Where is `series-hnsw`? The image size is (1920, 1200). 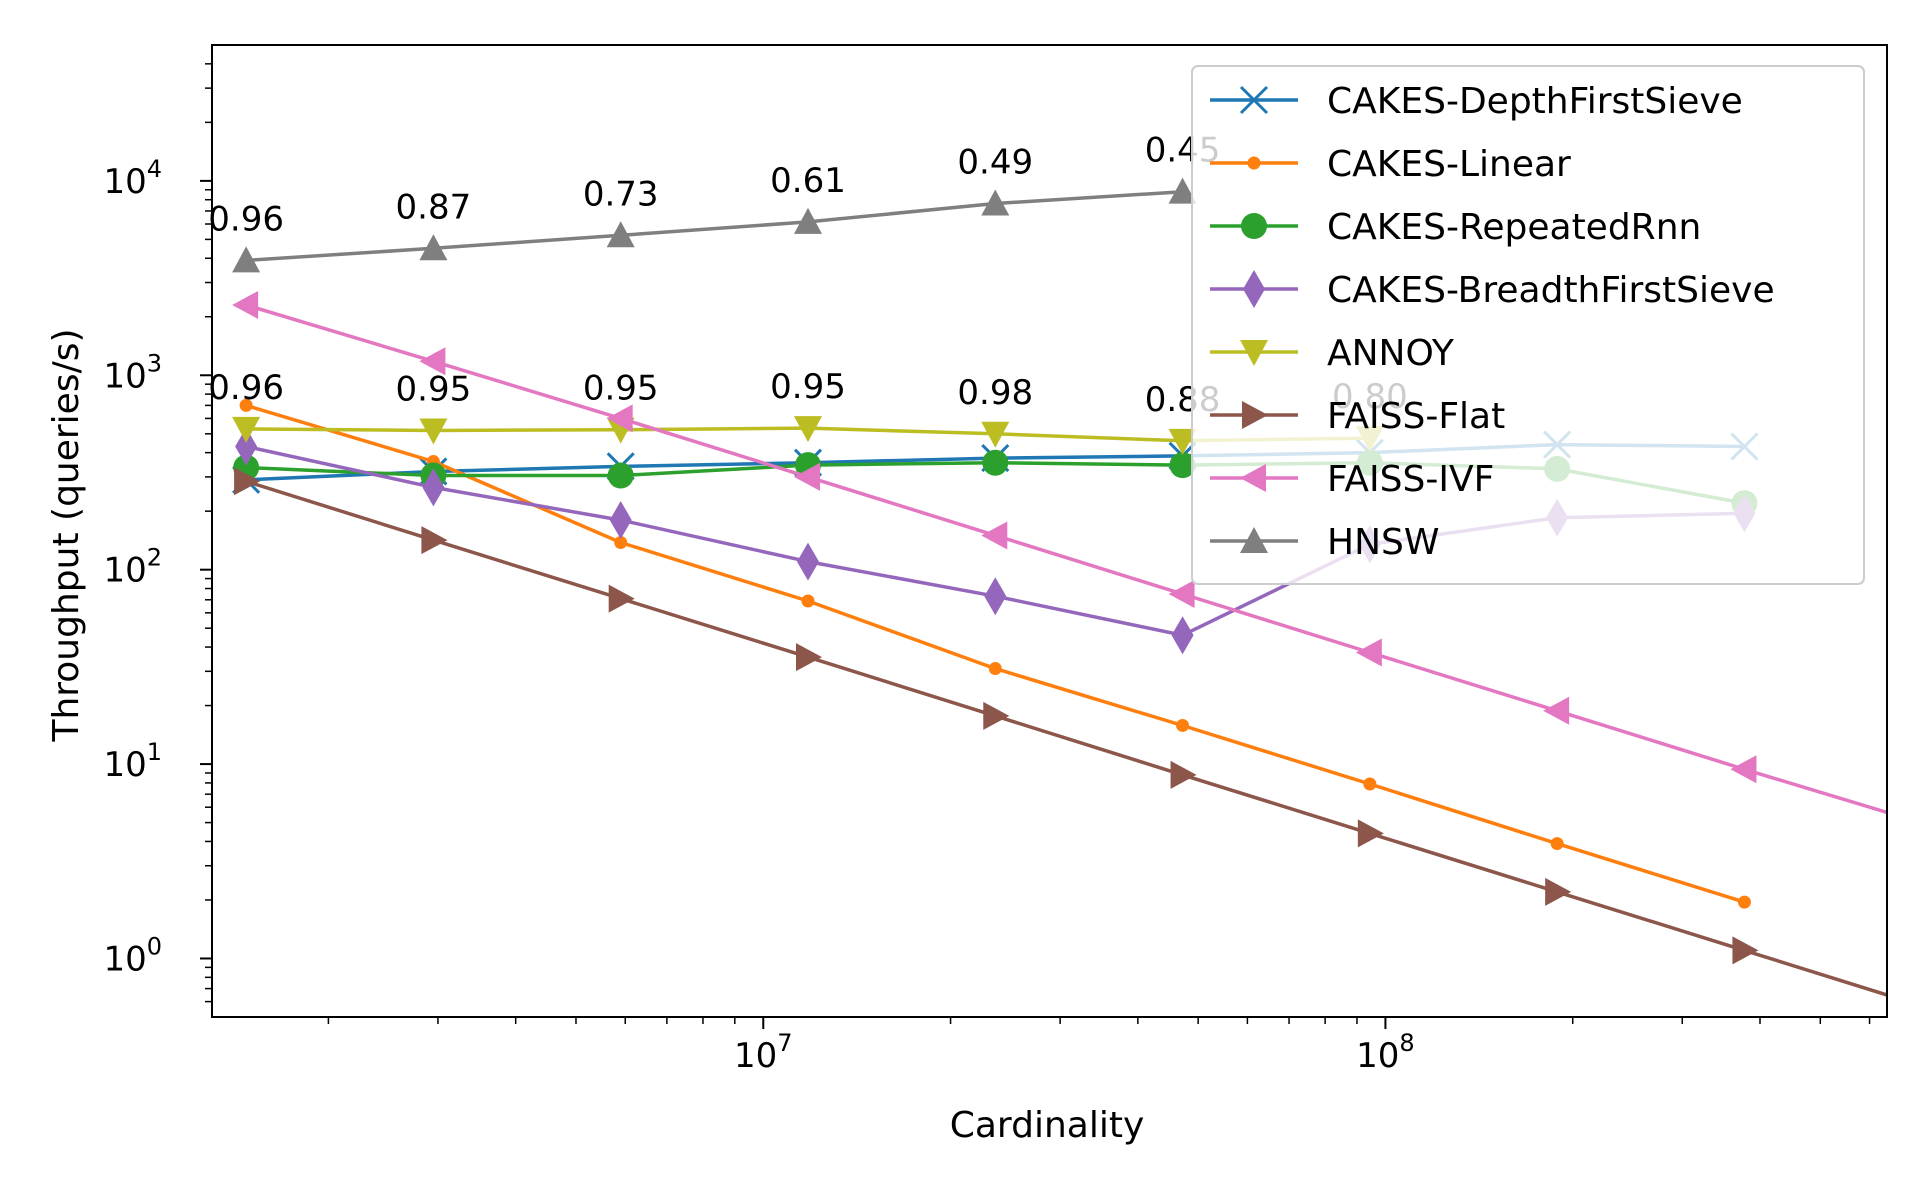
series-hnsw is located at coordinates (714, 225).